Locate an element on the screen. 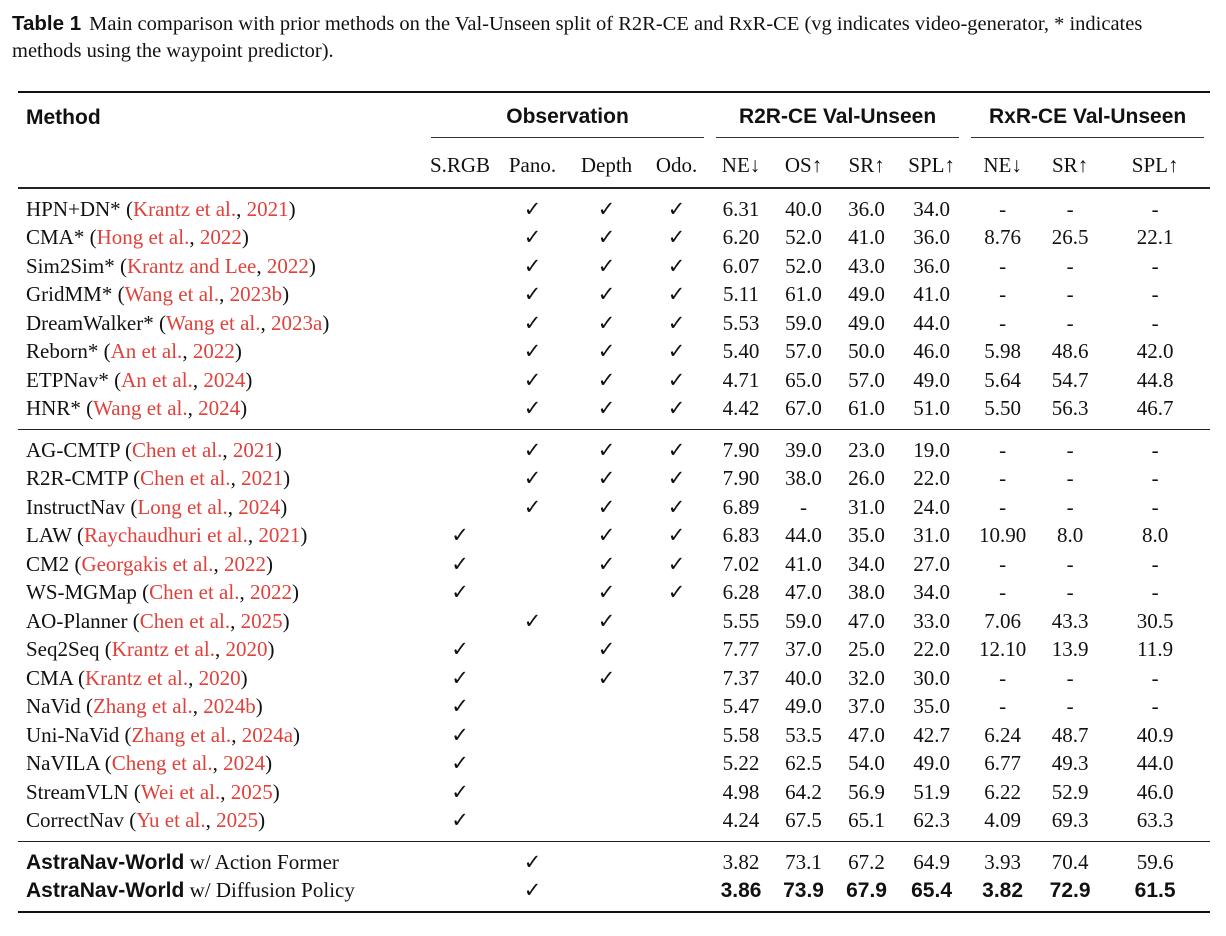  citation-author: Wei et al. is located at coordinates (180, 791).